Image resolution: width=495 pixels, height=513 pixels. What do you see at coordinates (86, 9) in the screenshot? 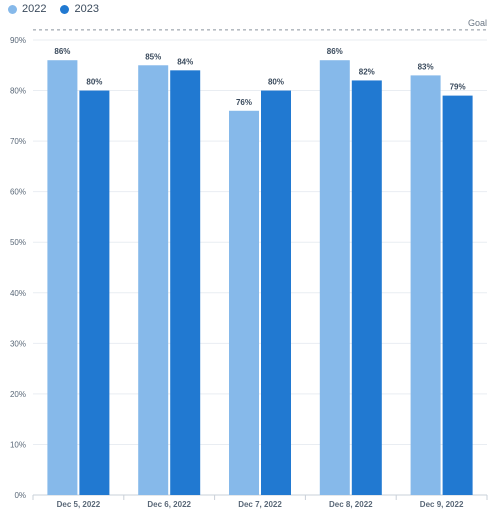
I see `legend-label-2023: 2023` at bounding box center [86, 9].